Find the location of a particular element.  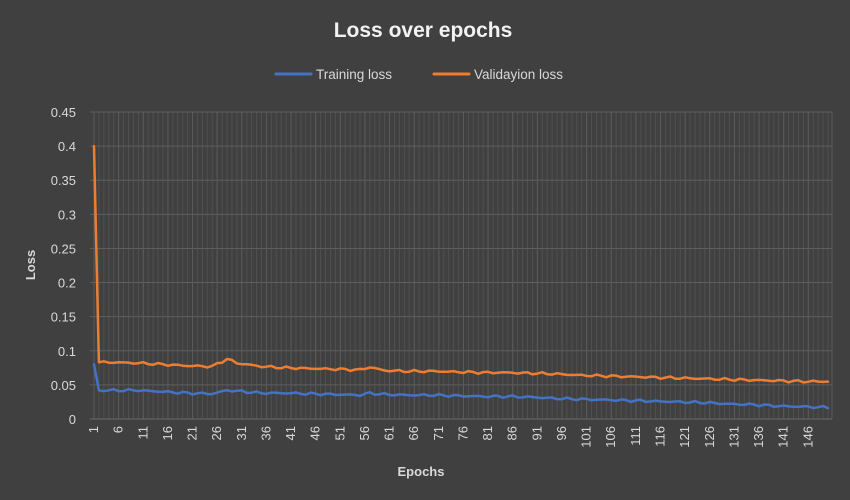

x-tick-label: 41 is located at coordinates (290, 433).